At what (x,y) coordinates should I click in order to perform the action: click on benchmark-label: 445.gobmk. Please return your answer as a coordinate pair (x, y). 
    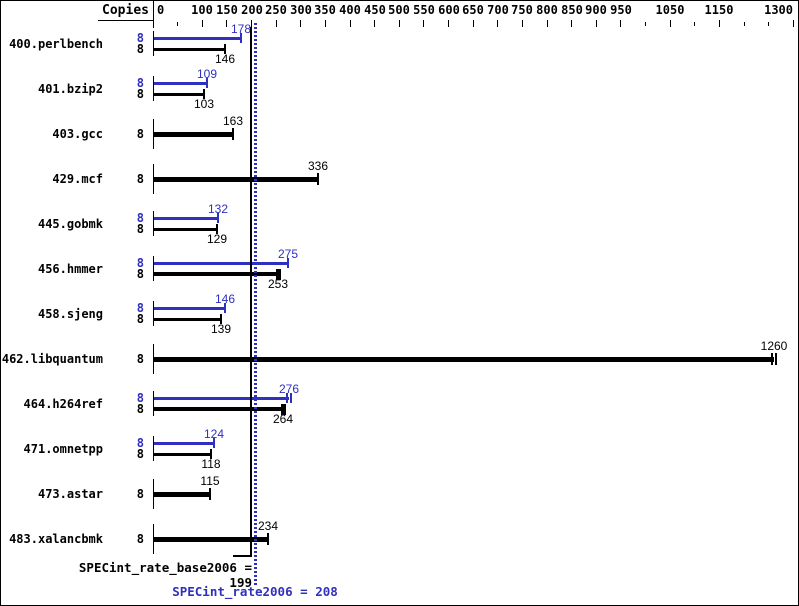
    Looking at the image, I should click on (70, 224).